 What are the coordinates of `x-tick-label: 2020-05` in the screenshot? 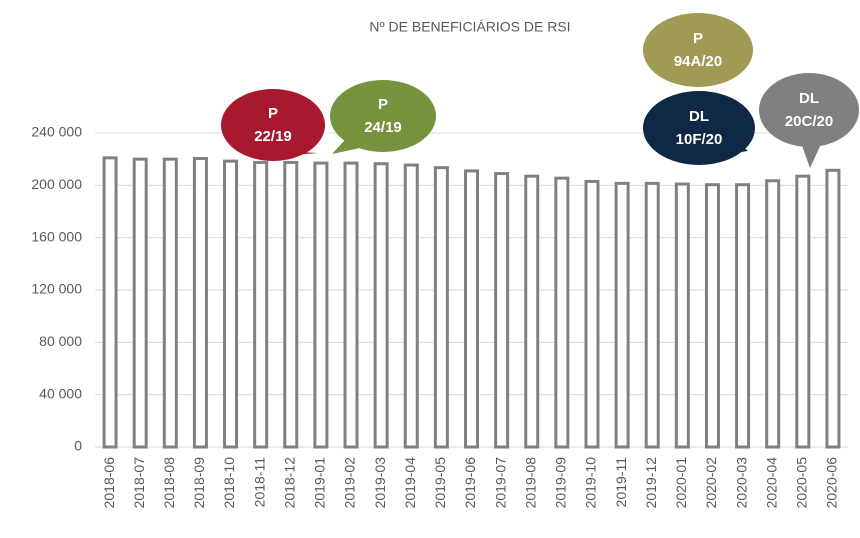 It's located at (802, 483).